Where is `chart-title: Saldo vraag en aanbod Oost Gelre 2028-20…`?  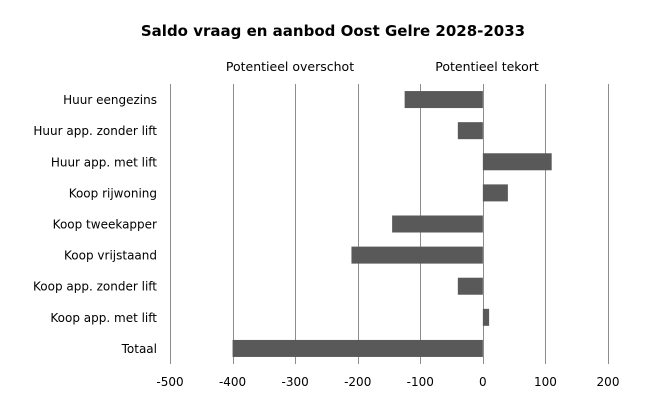
chart-title: Saldo vraag en aanbod Oost Gelre 2028-20… is located at coordinates (333, 31).